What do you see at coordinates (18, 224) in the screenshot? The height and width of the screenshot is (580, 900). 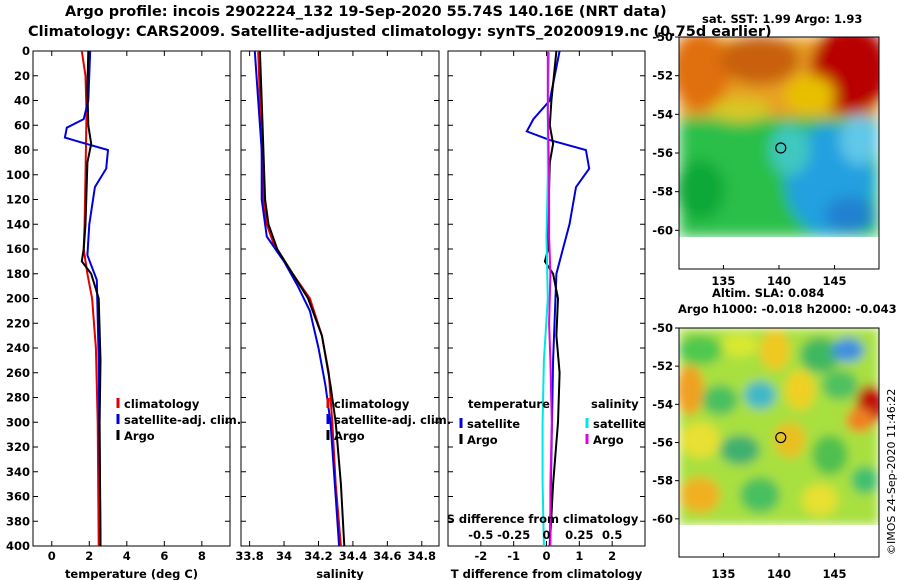 I see `y-tick-label: 140` at bounding box center [18, 224].